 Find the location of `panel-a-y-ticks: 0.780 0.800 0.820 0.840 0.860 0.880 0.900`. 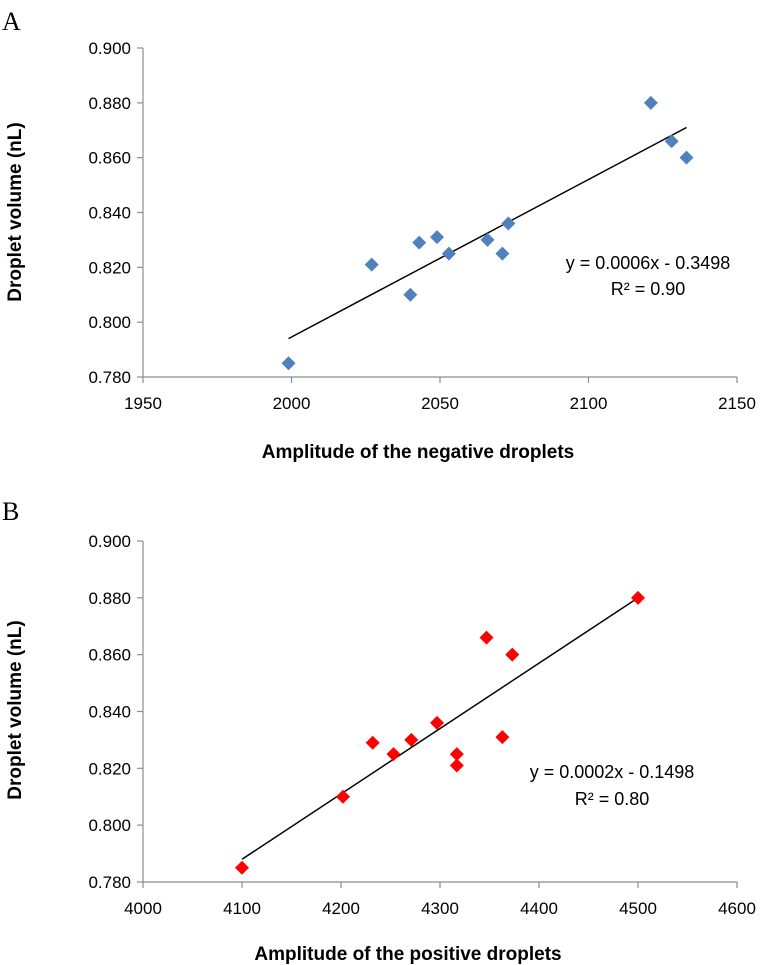

panel-a-y-ticks: 0.780 0.800 0.820 0.840 0.860 0.880 0.900 is located at coordinates (115, 213).